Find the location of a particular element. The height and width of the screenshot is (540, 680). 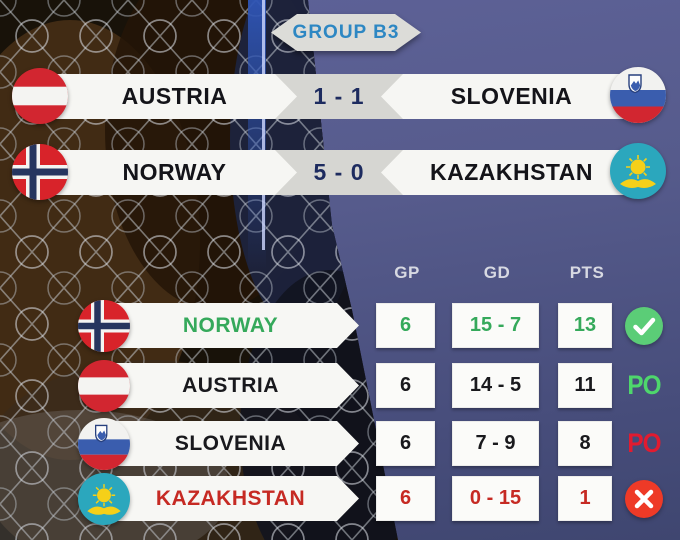

match1-score-text: 1 - 1 is located at coordinates (339, 96).